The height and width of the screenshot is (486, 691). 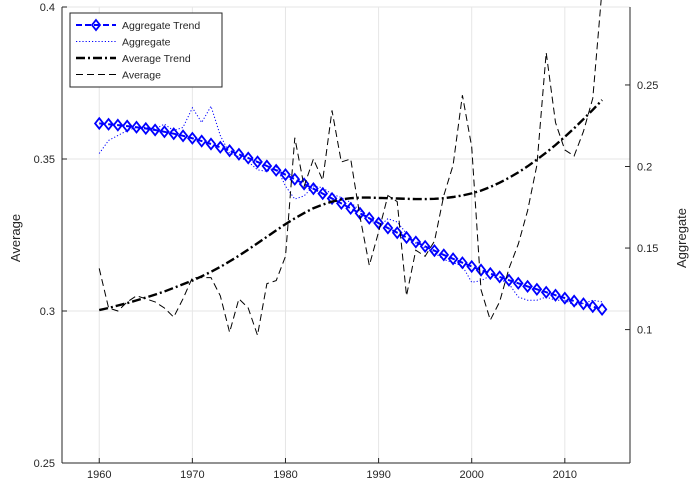 What do you see at coordinates (647, 249) in the screenshot?
I see `right-tick-label: 0.15` at bounding box center [647, 249].